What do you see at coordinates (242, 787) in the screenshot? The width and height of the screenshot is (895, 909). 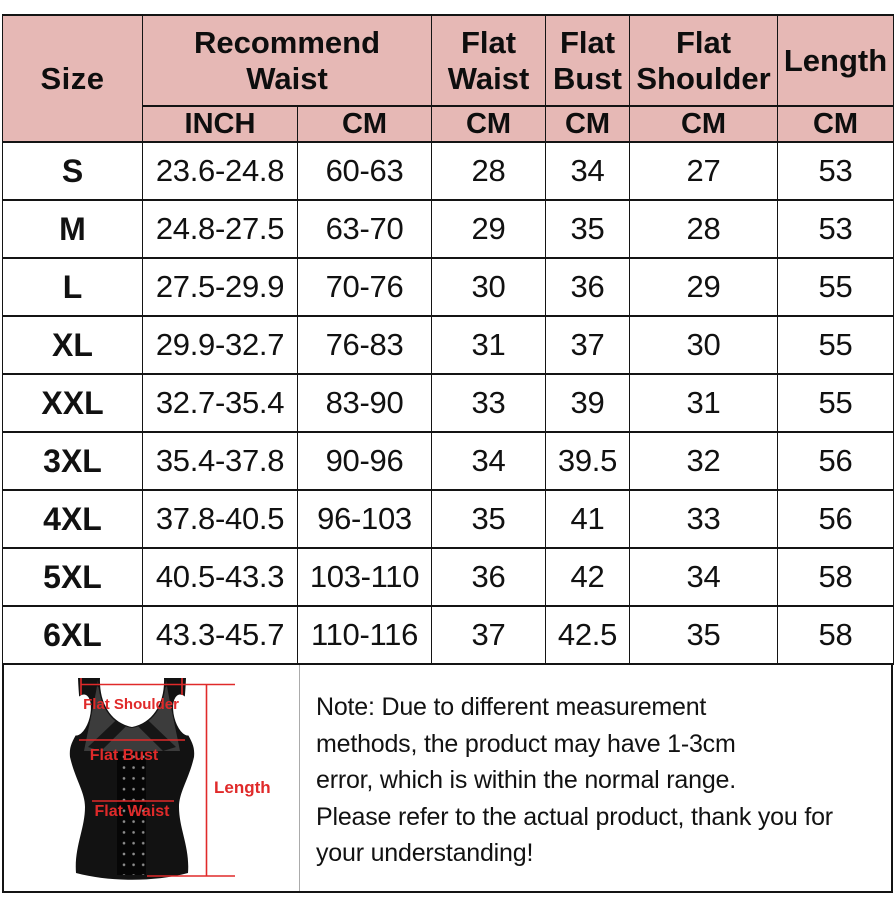 I see `length-annotation: Length` at bounding box center [242, 787].